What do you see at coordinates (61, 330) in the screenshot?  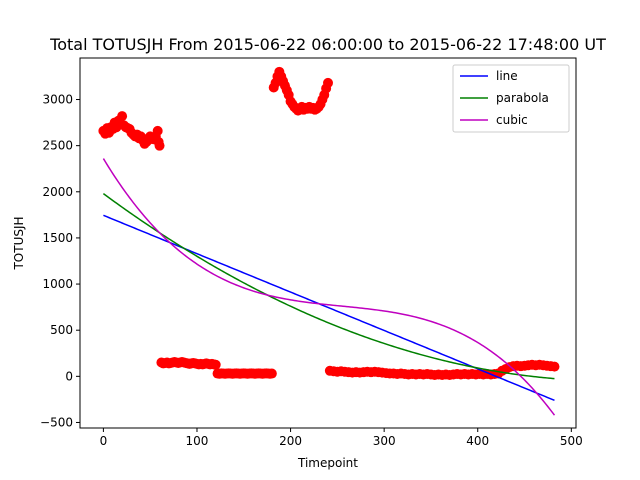 I see `y-tick-label: 500` at bounding box center [61, 330].